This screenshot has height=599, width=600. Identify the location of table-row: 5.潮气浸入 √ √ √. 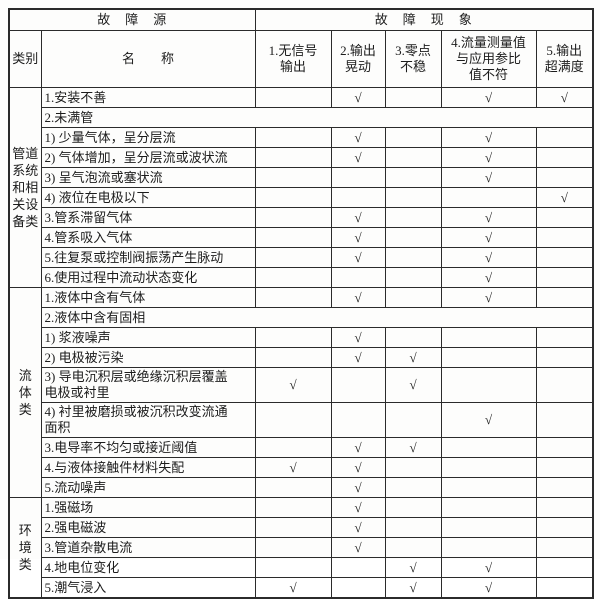
(301, 588).